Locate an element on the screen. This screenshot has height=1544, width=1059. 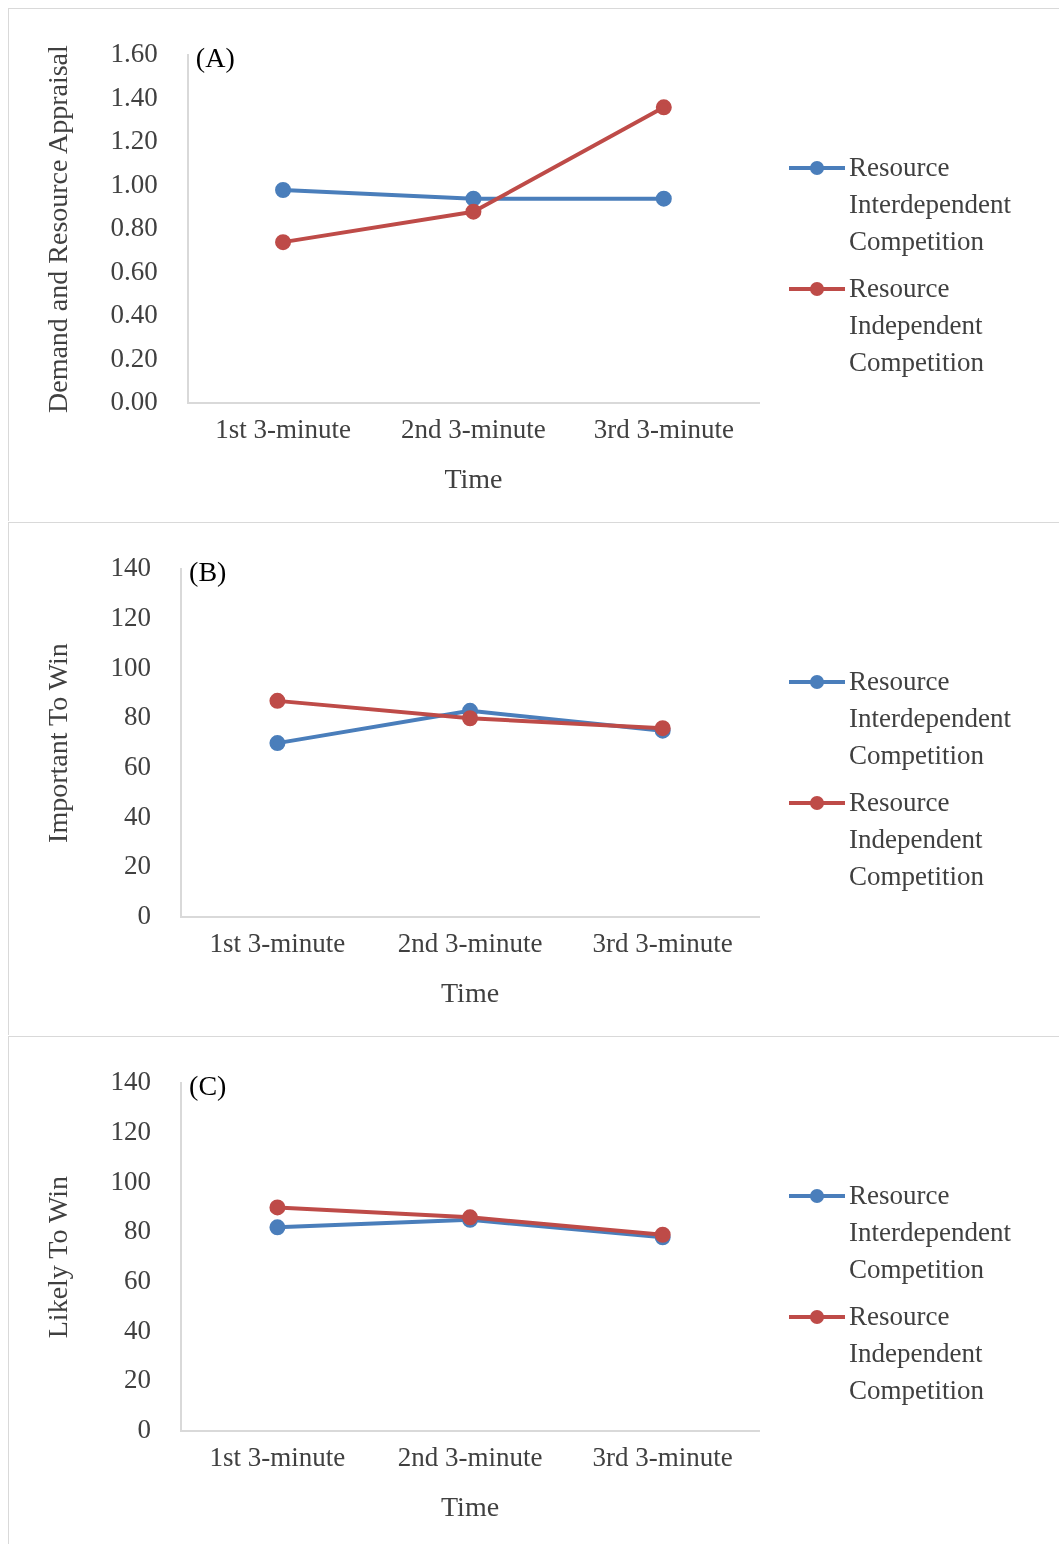
annotation: (B) is located at coordinates (208, 571).